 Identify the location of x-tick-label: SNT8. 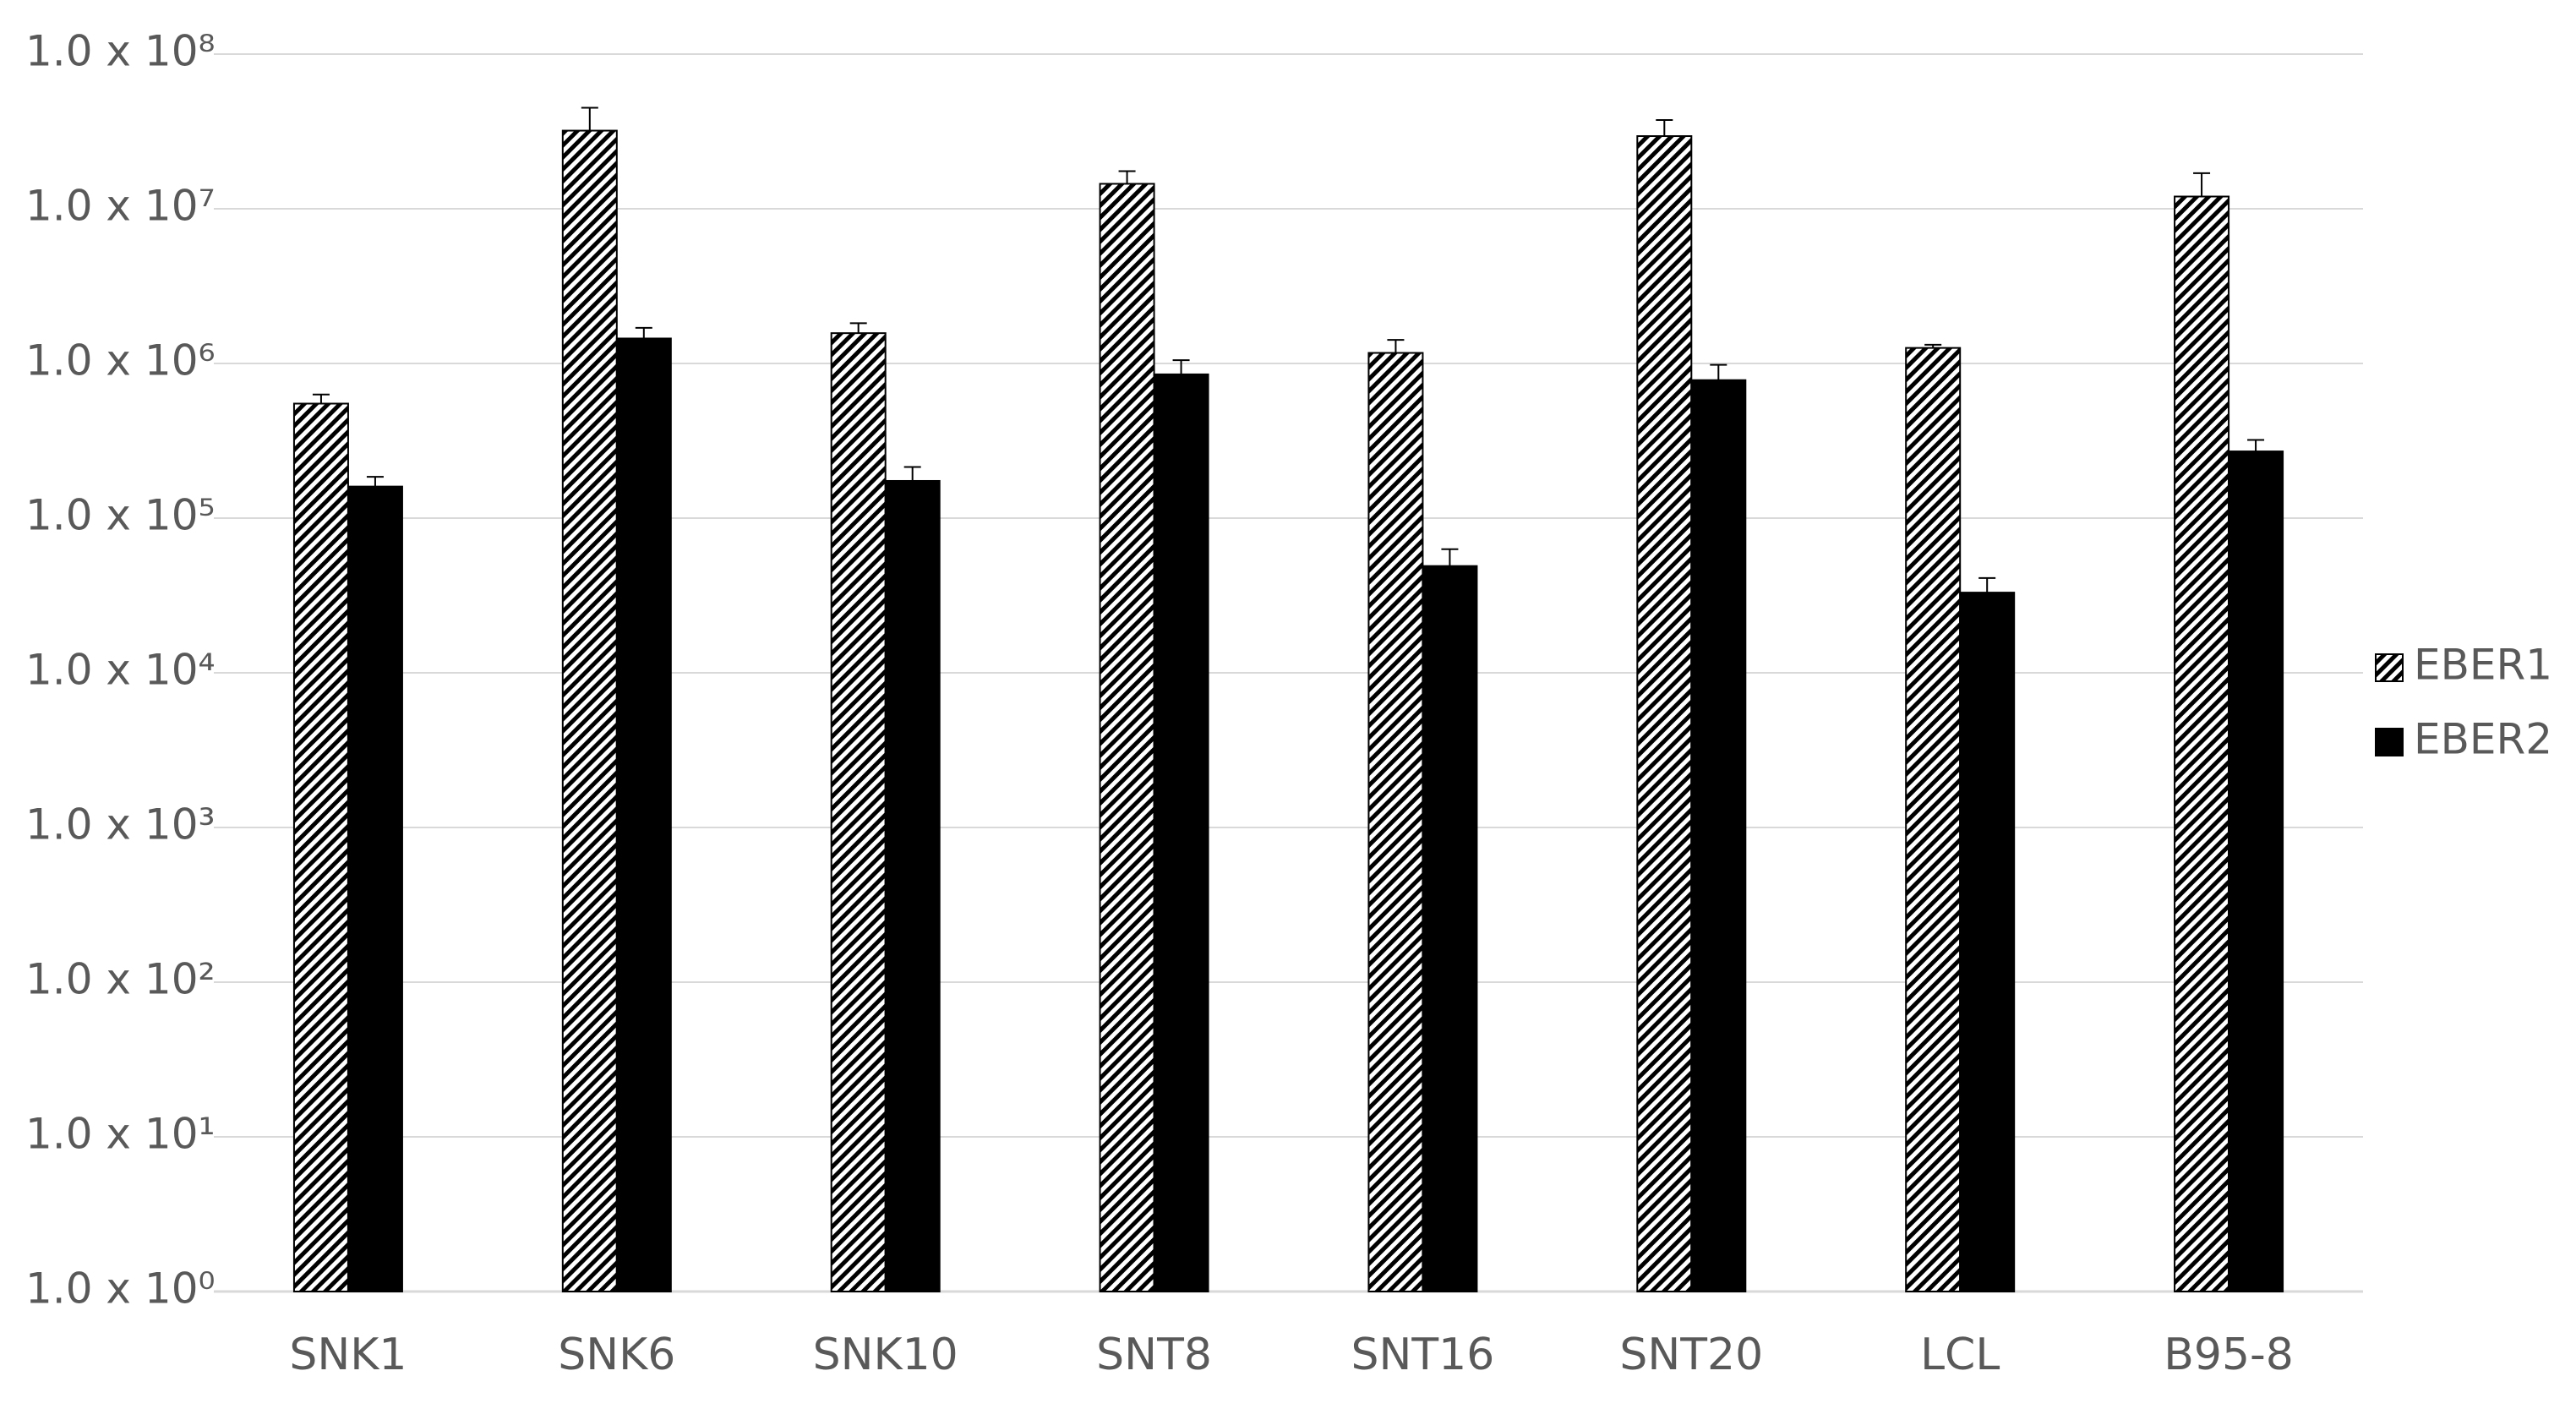
(1154, 1355).